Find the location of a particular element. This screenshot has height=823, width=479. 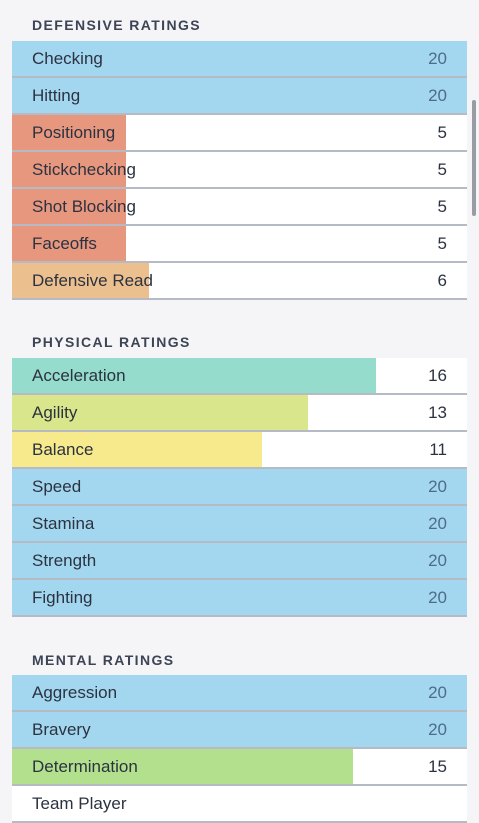

rating-row: Acceleration 16 is located at coordinates (239, 376).